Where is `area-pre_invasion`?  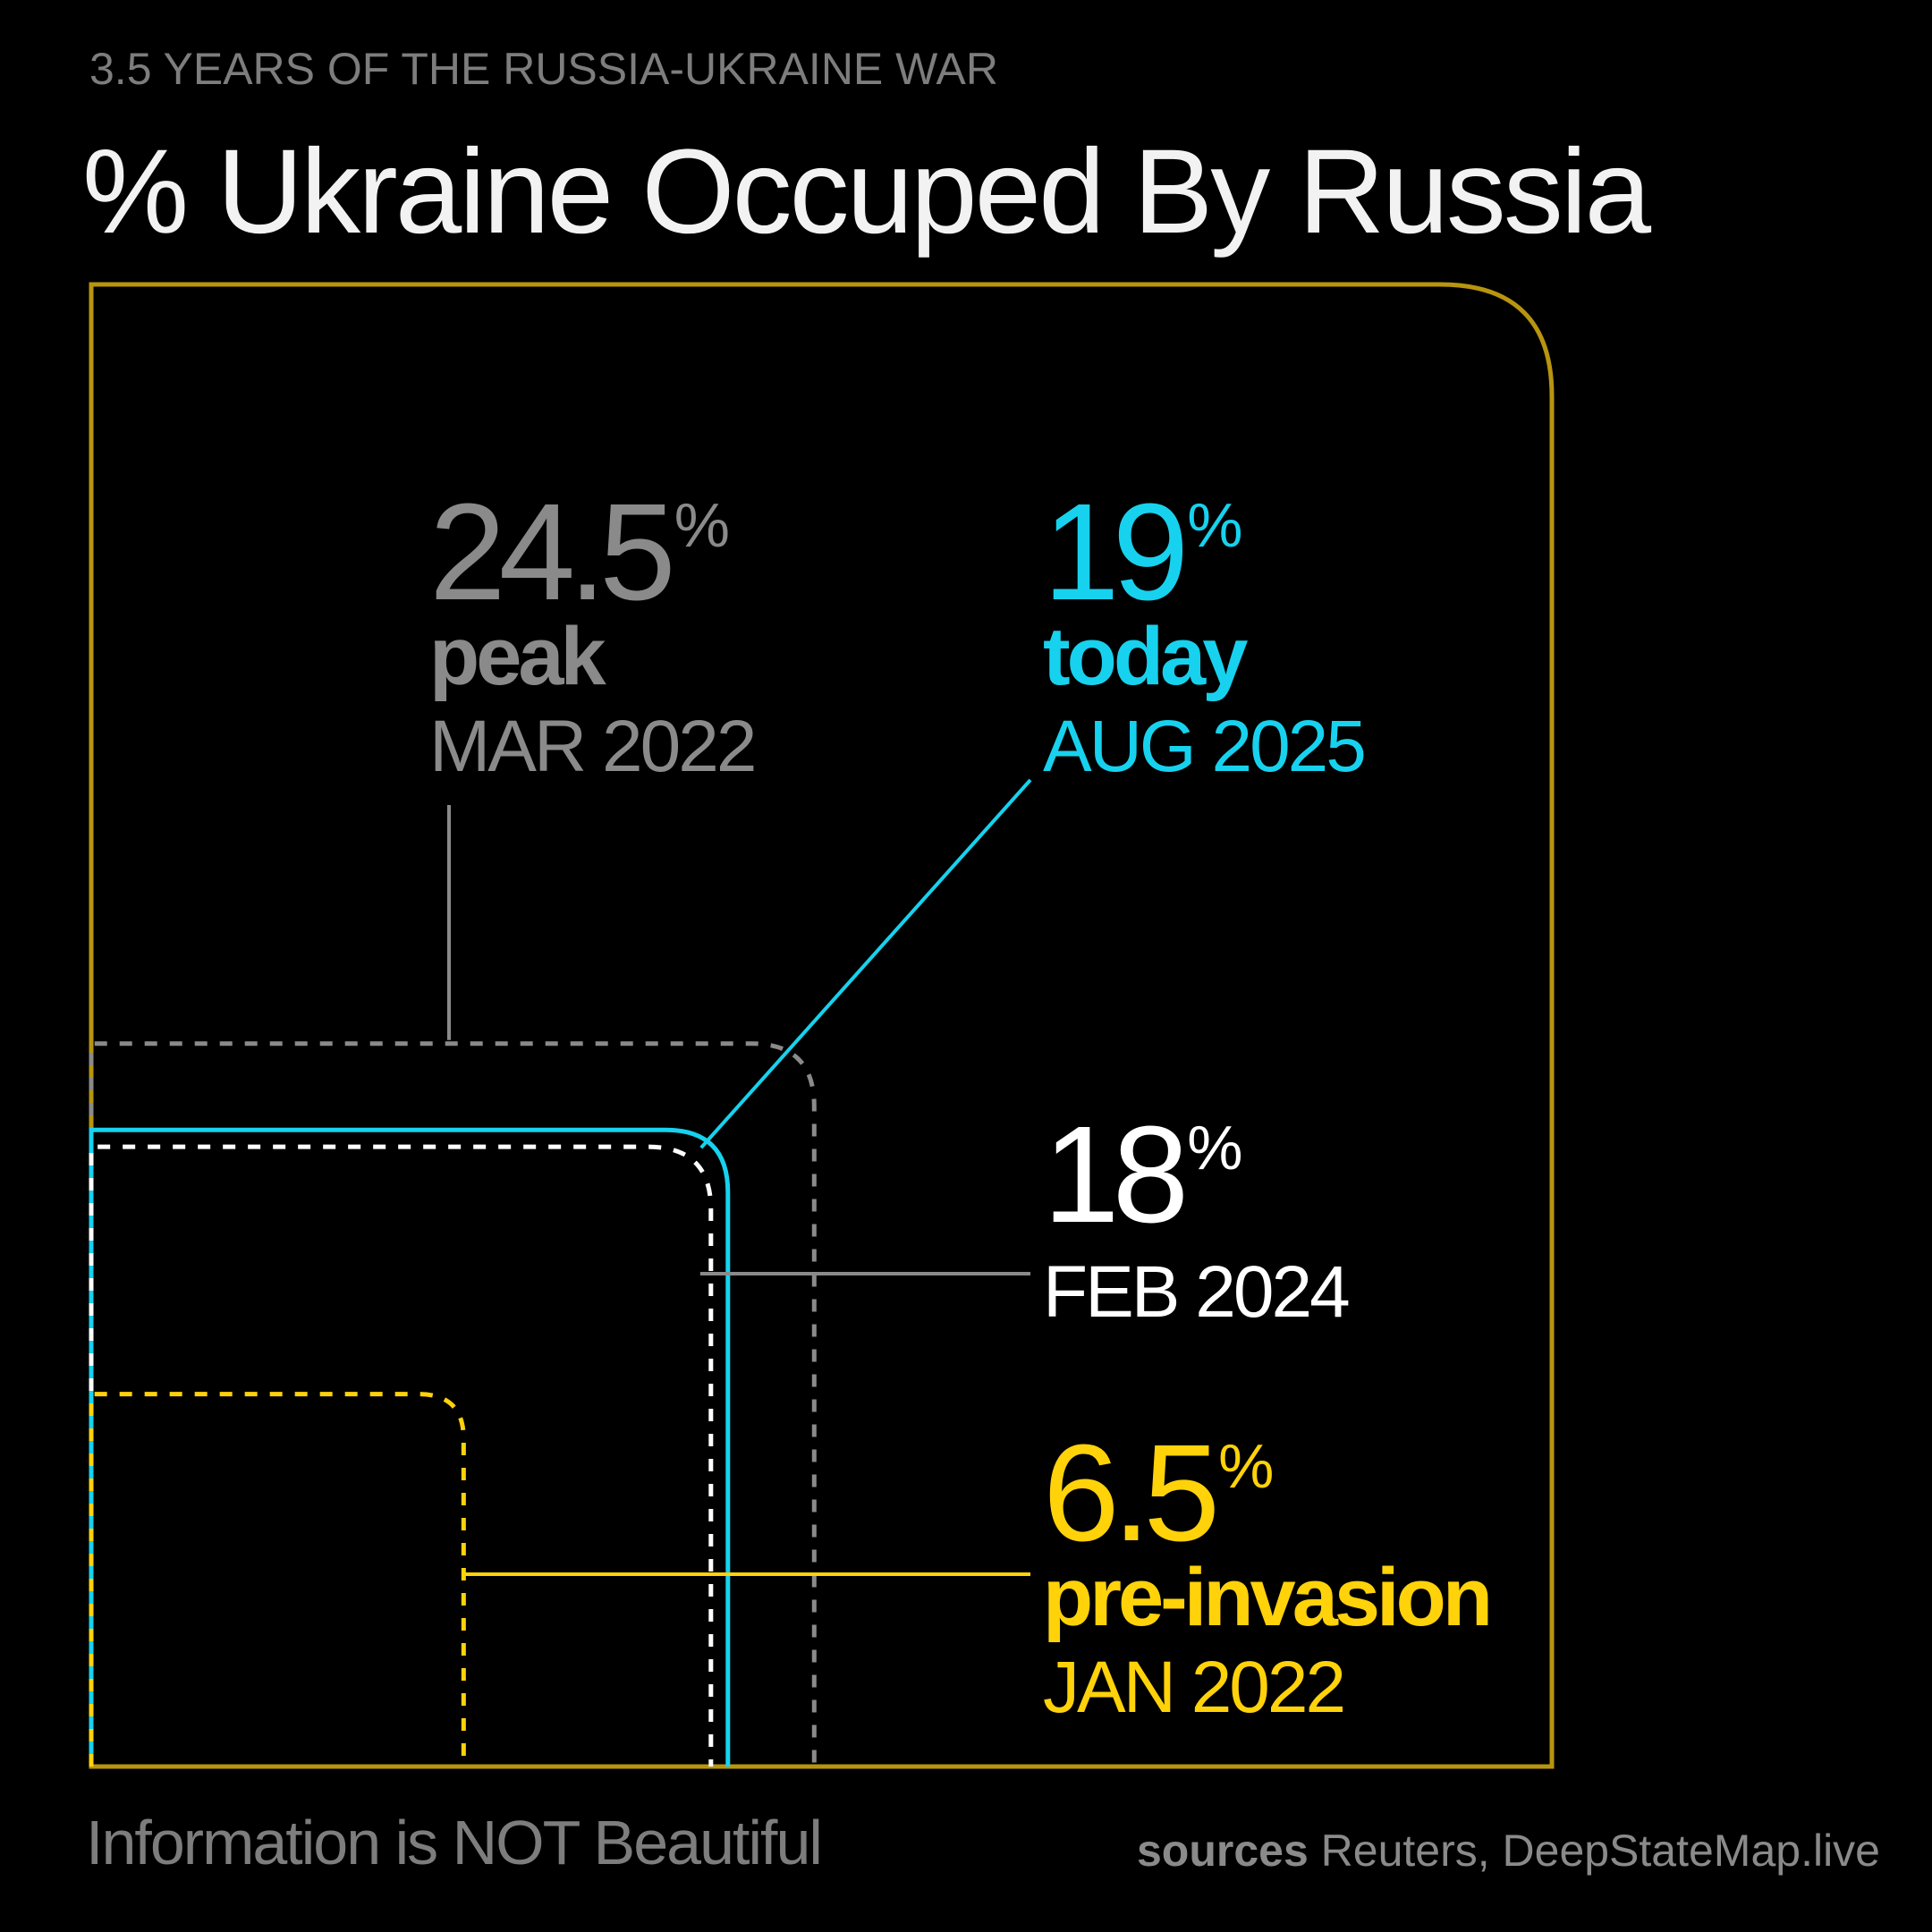
area-pre_invasion is located at coordinates (277, 1579).